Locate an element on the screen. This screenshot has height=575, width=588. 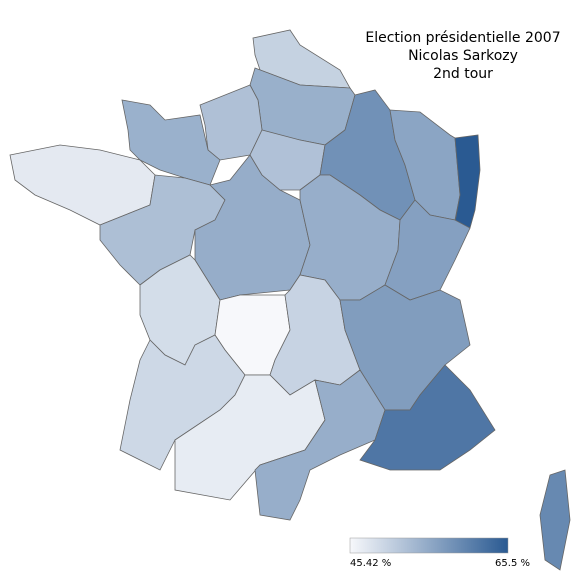
title-line: Nicolas Sarkozy is located at coordinates (463, 56).